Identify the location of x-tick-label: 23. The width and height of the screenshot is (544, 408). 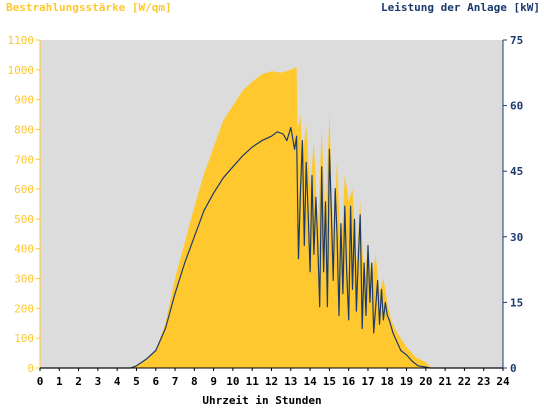
(483, 381).